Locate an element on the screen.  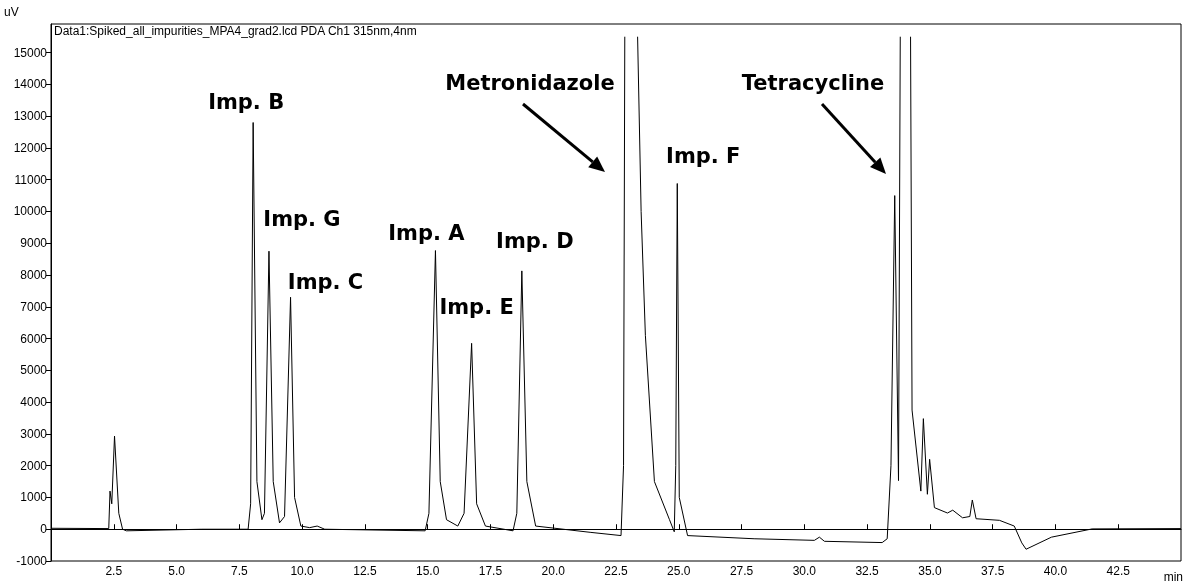
x-tick-label: 35.0 is located at coordinates (930, 571).